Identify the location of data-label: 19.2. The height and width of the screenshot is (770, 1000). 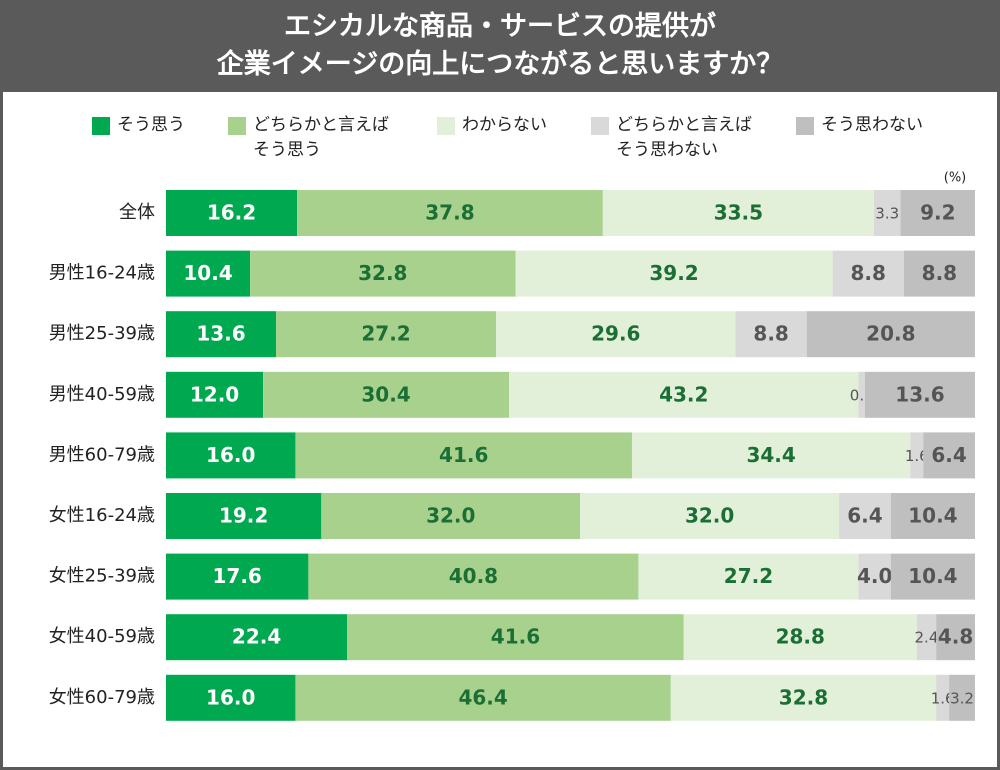
(243, 516).